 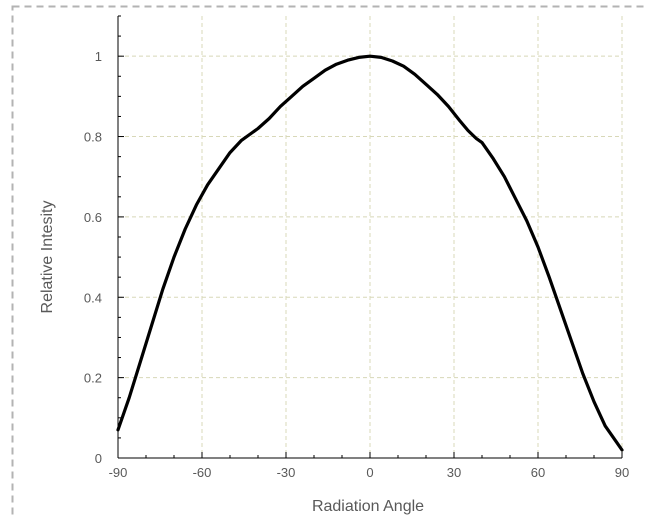 What do you see at coordinates (622, 472) in the screenshot?
I see `x-tick-label: 90` at bounding box center [622, 472].